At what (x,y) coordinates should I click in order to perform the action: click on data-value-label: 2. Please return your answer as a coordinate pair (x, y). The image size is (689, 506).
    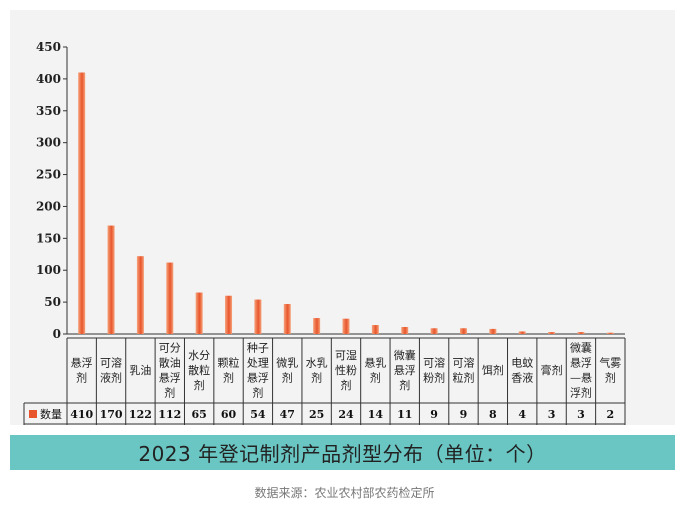
    Looking at the image, I should click on (610, 414).